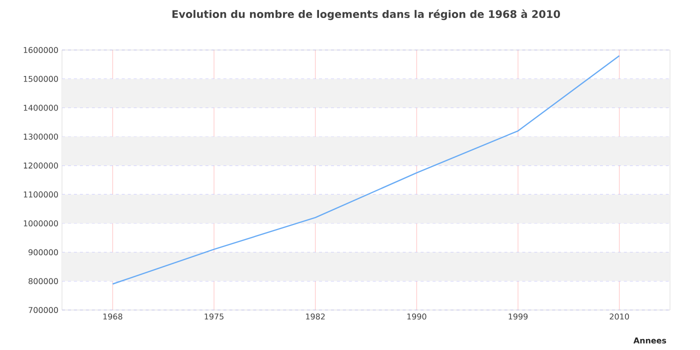 The height and width of the screenshot is (350, 700). I want to click on chart-title: Evolution du nombre de logements dans la région de 1968 à 2010, so click(366, 15).